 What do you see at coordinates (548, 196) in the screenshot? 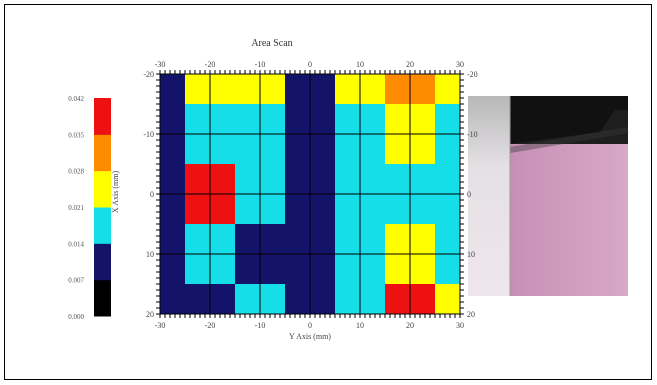
I see `device-photo` at bounding box center [548, 196].